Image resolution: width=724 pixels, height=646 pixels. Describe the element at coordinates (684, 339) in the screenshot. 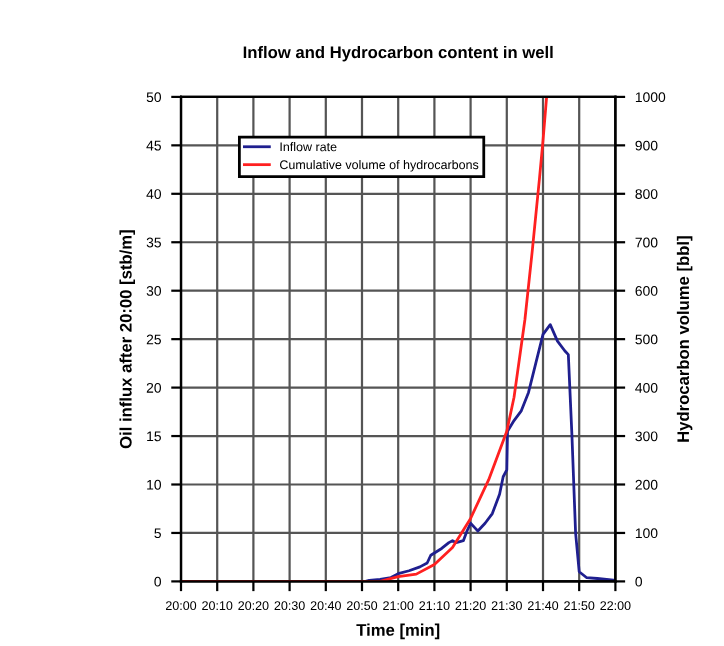

I see `y2-axis-title: Hydrocarbon volume [bbl]` at that location.